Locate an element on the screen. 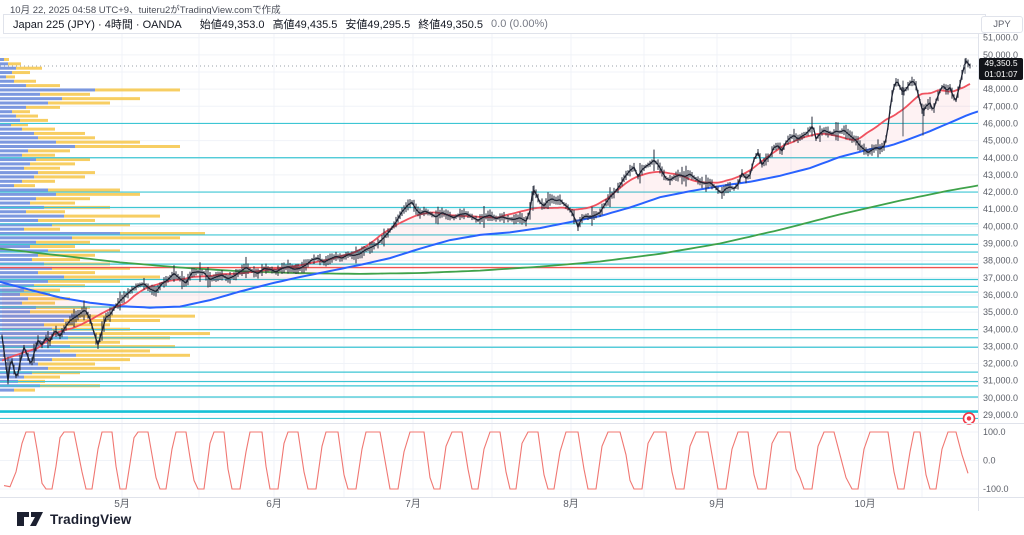 The height and width of the screenshot is (535, 1024). price-scale-currency-button: JPY is located at coordinates (1002, 24).